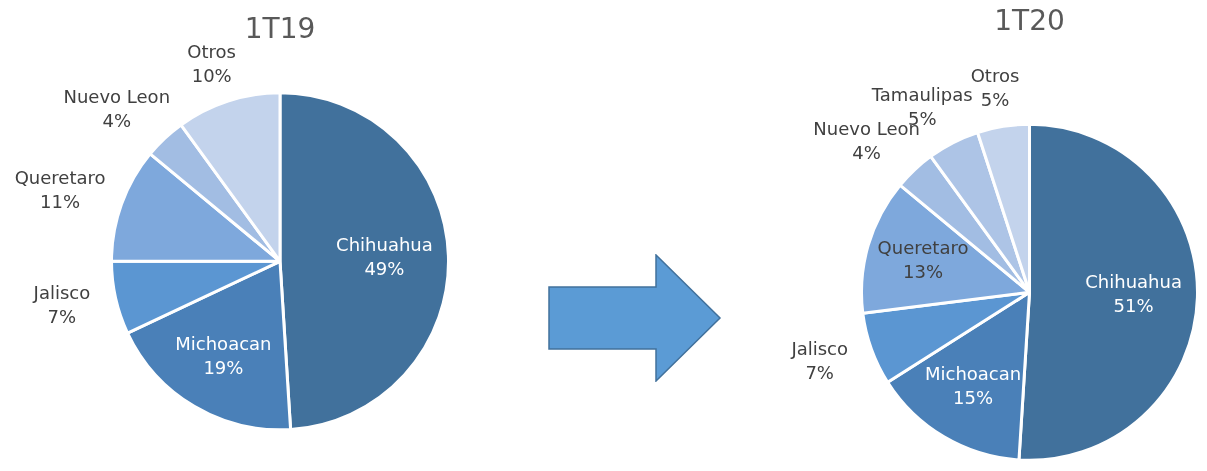 This screenshot has width=1207, height=471. I want to click on data-label: 15%, so click(973, 398).